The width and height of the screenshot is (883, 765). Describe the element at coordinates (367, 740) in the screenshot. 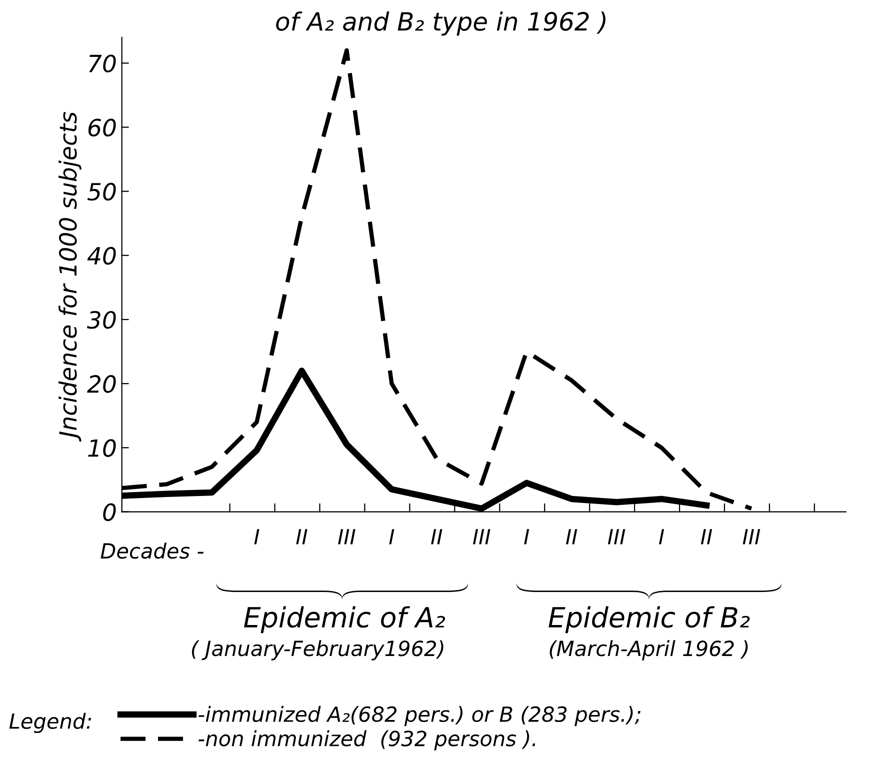

I see `legend-label: -non immunized (932 persons ).` at that location.